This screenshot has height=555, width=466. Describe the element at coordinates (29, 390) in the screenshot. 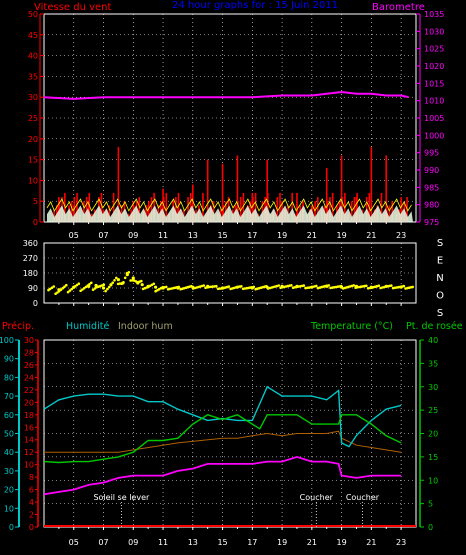

I see `precip-tick-label: 22` at that location.